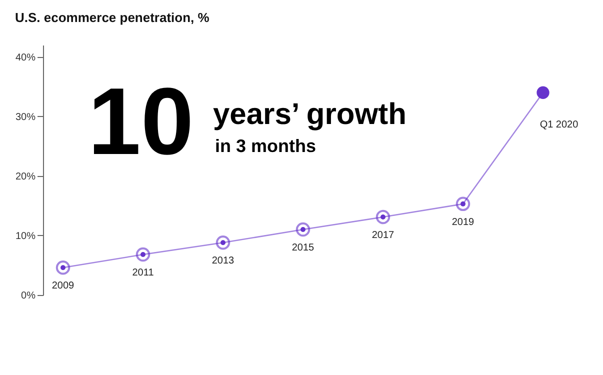 The width and height of the screenshot is (603, 375). Describe the element at coordinates (25, 176) in the screenshot. I see `y-tick-label: 20%` at that location.